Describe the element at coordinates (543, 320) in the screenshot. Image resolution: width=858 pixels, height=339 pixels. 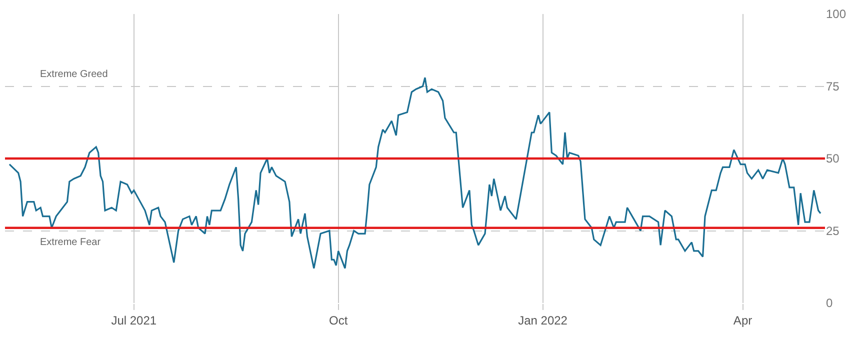
I see `x-tick-label: Jan 2022` at that location.